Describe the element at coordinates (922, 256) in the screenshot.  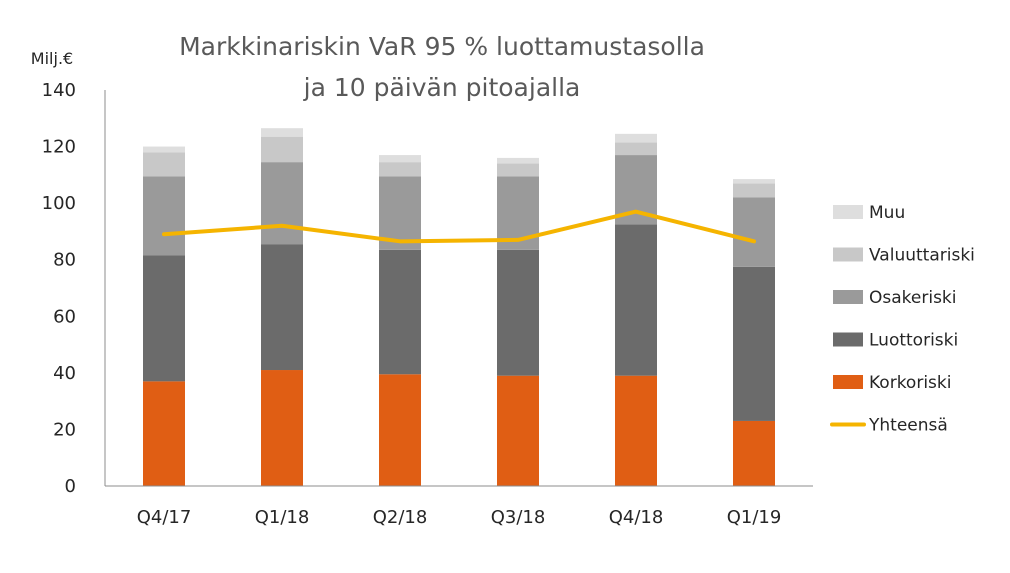
I see `legend-label: Valuuttariski` at that location.